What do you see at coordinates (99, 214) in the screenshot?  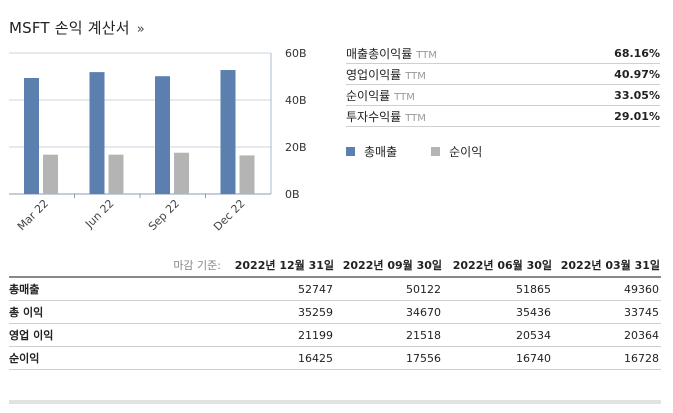 I see `x-tick-label: Jun 22` at bounding box center [99, 214].